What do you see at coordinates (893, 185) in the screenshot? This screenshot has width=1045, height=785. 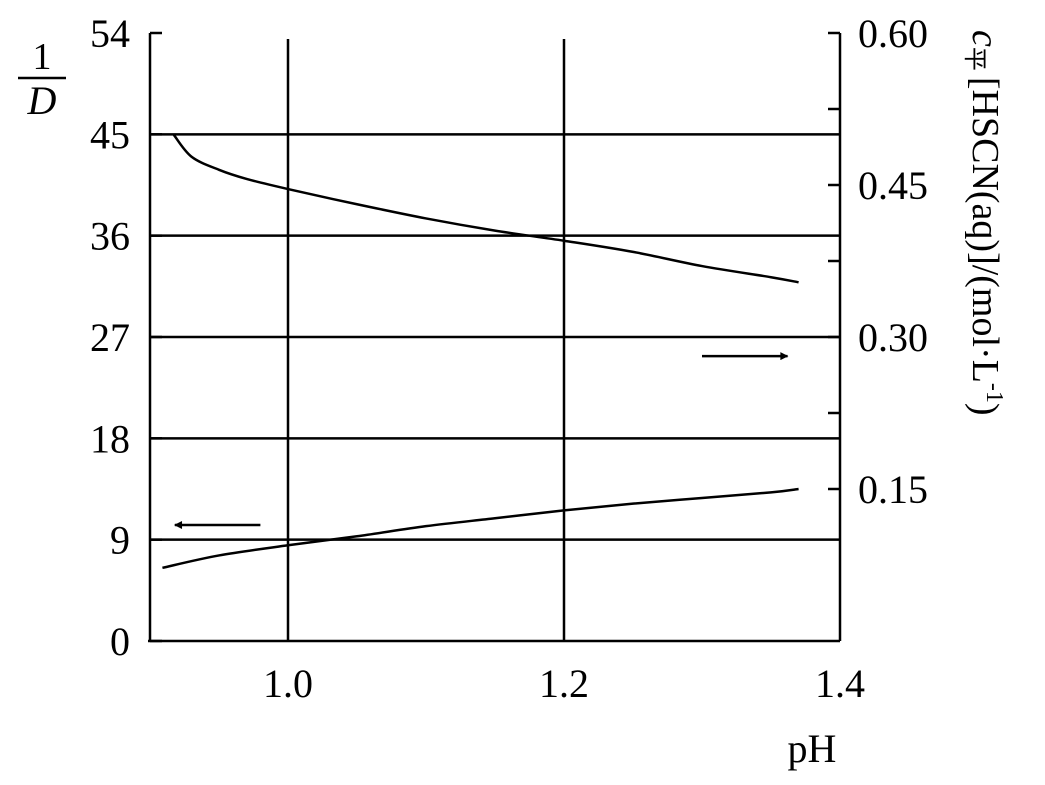 I see `y-axis-right-tick-label: 0.45` at bounding box center [893, 185].